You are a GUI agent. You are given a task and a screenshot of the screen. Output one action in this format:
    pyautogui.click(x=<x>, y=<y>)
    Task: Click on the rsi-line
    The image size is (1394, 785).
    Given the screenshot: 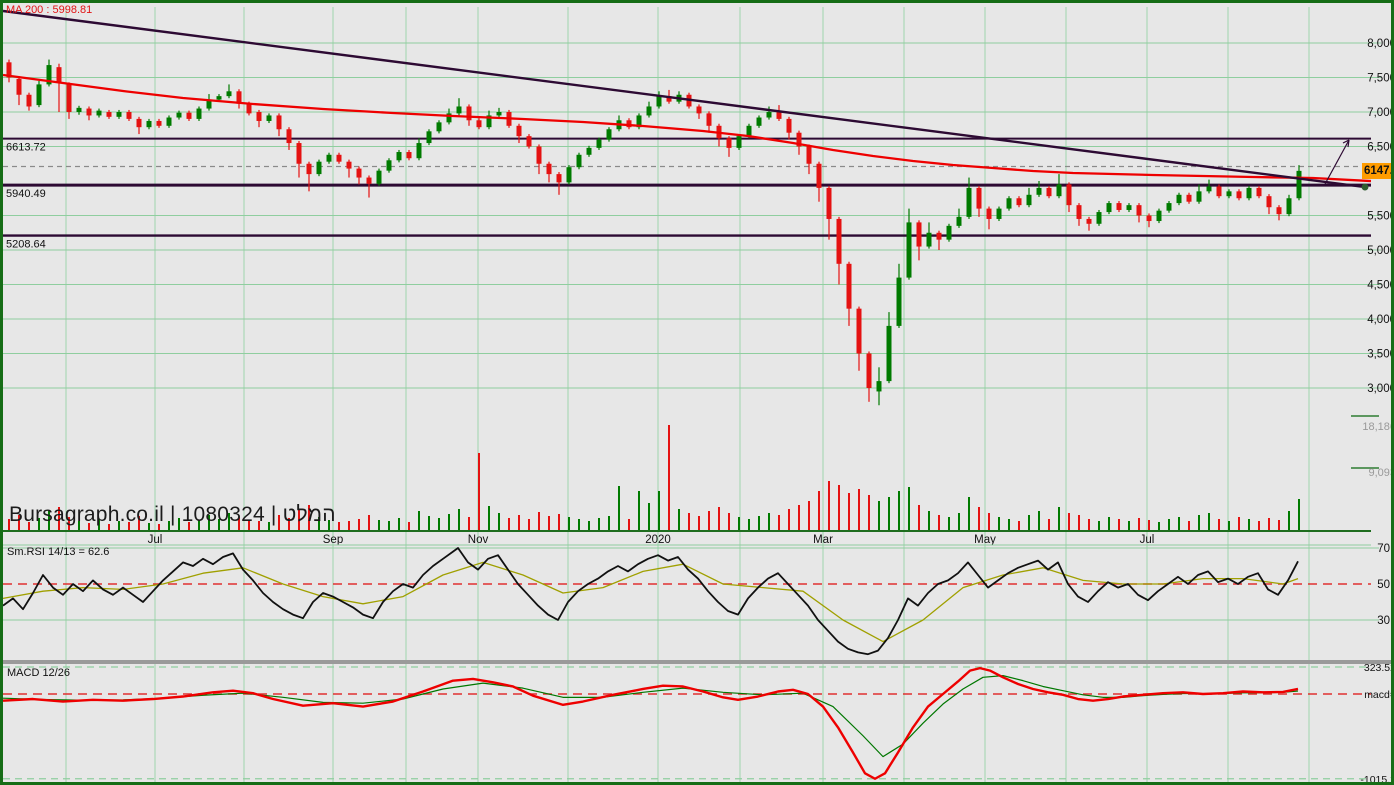 What is the action you would take?
    pyautogui.click(x=651, y=601)
    